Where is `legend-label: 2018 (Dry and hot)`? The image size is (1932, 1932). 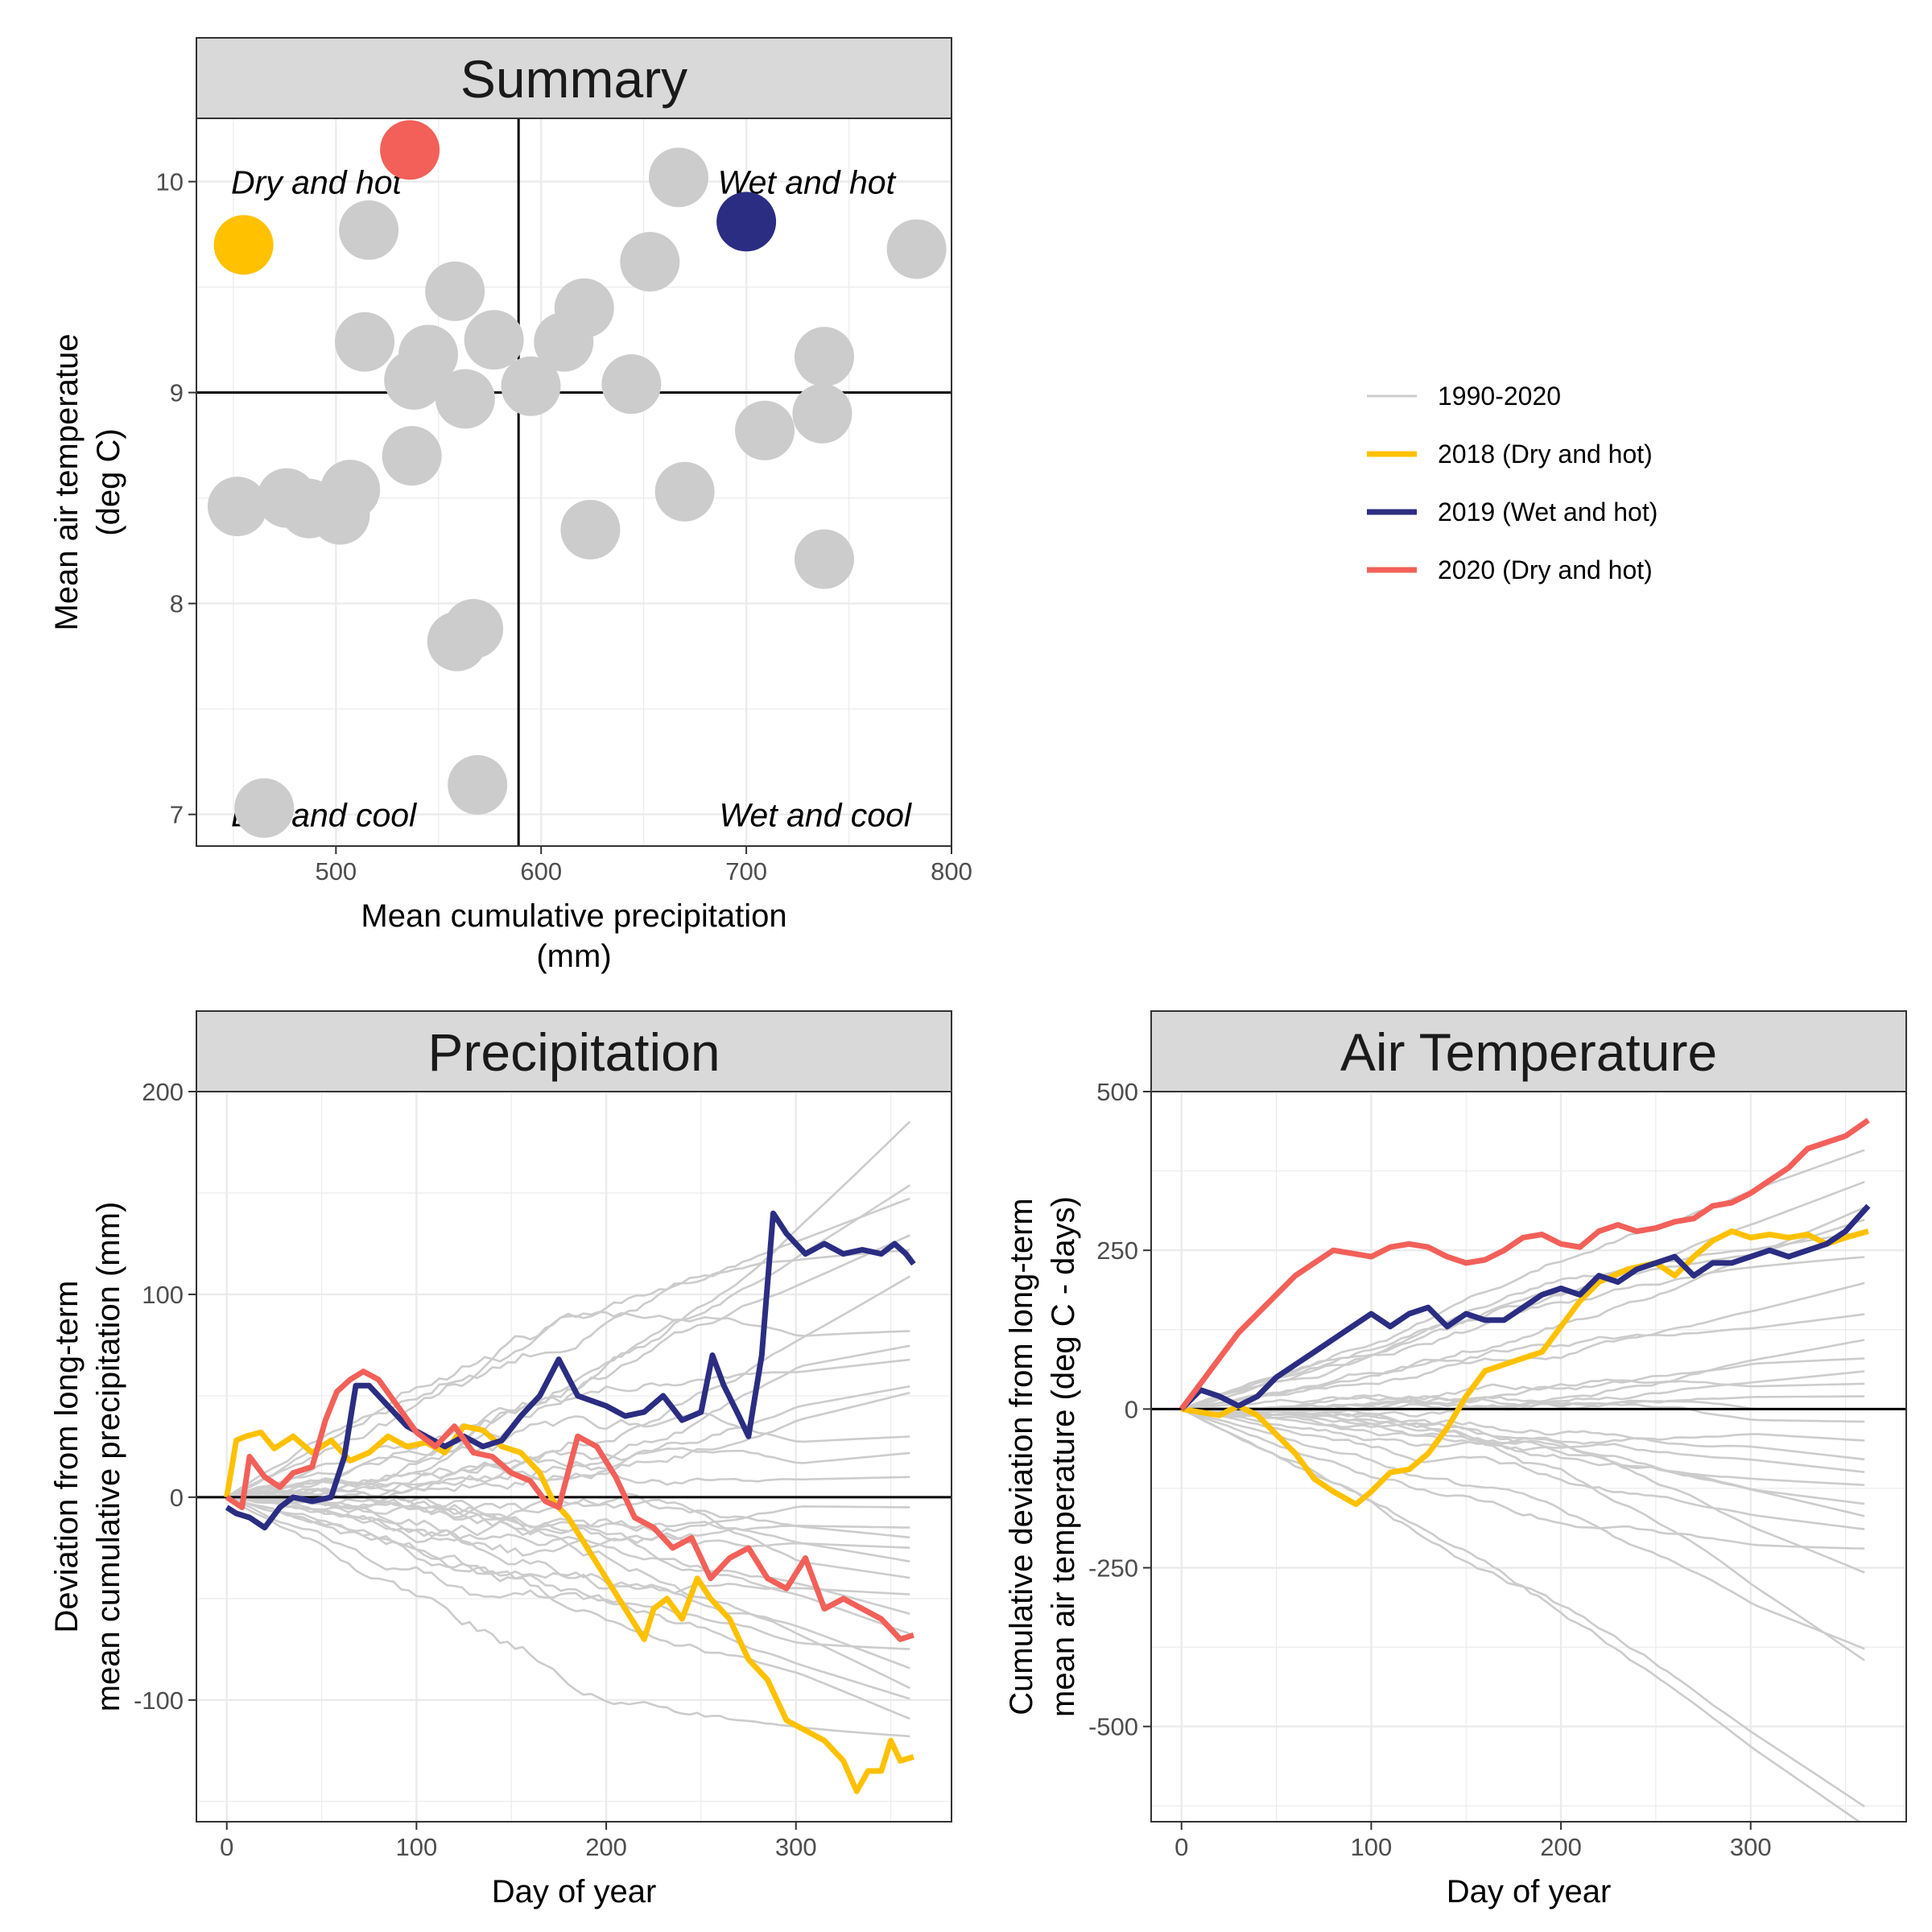 legend-label: 2018 (Dry and hot) is located at coordinates (1545, 454).